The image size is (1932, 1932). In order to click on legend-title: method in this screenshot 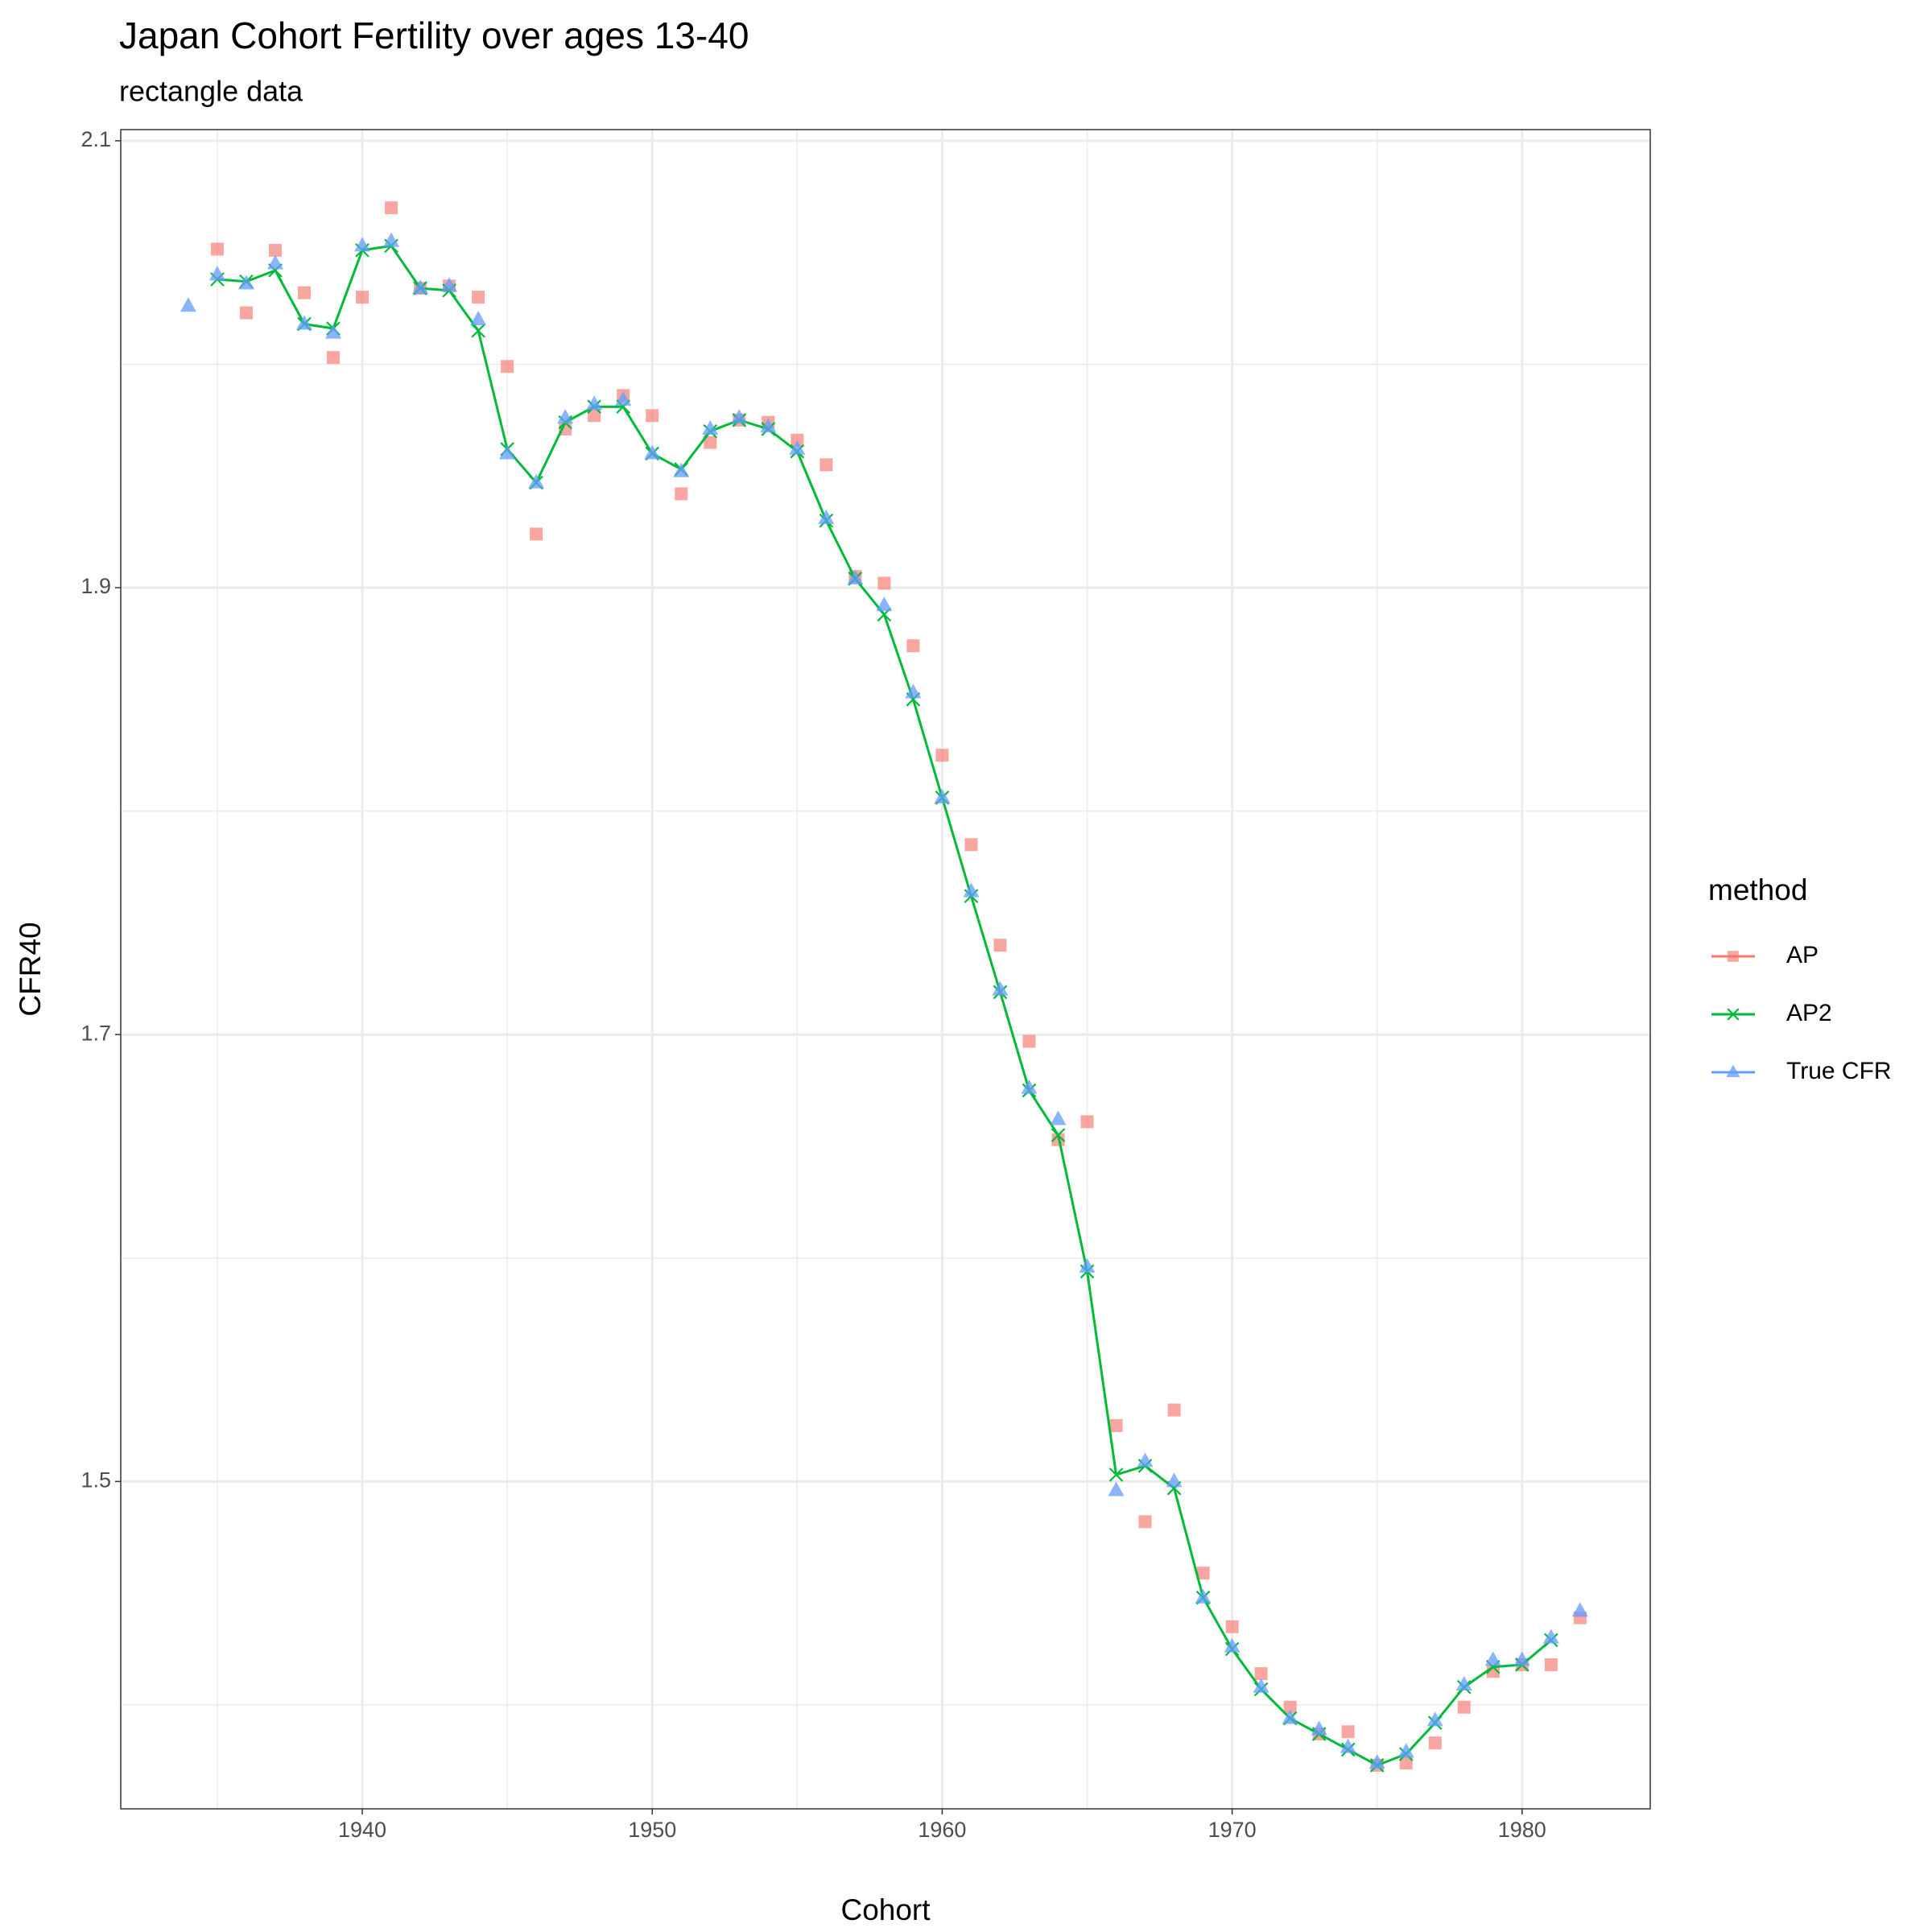, I will do `click(1757, 889)`.